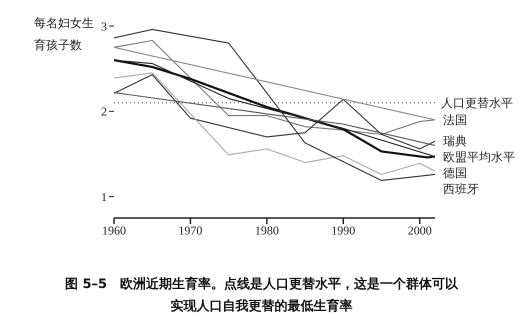 This screenshot has width=523, height=324. What do you see at coordinates (461, 189) in the screenshot?
I see `series-label: 西班牙` at bounding box center [461, 189].